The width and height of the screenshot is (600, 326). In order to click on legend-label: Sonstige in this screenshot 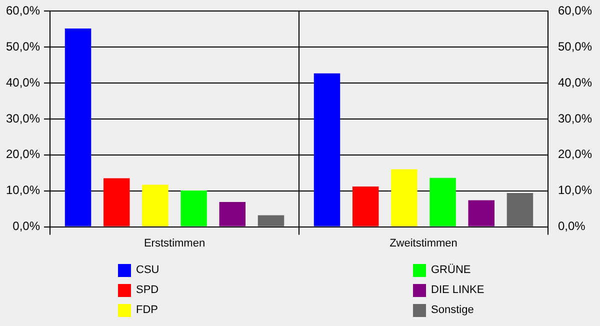, I will do `click(452, 310)`.